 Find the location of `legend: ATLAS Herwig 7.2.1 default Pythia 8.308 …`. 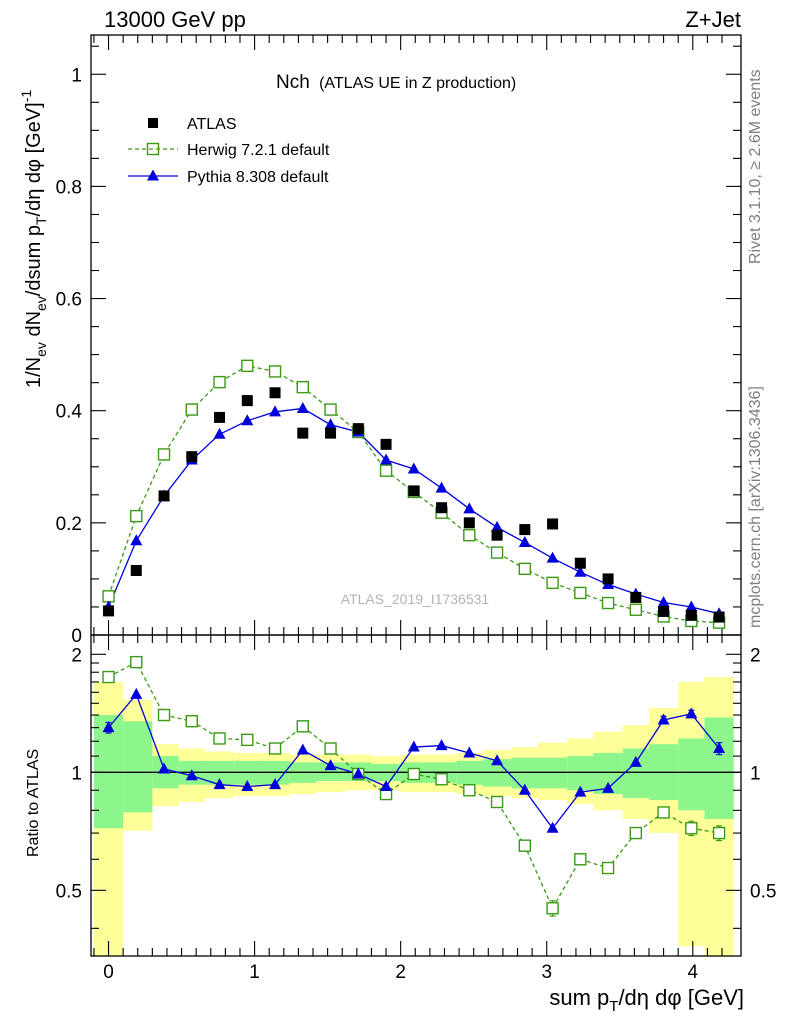

legend: ATLAS Herwig 7.2.1 default Pythia 8.308 … is located at coordinates (229, 151).